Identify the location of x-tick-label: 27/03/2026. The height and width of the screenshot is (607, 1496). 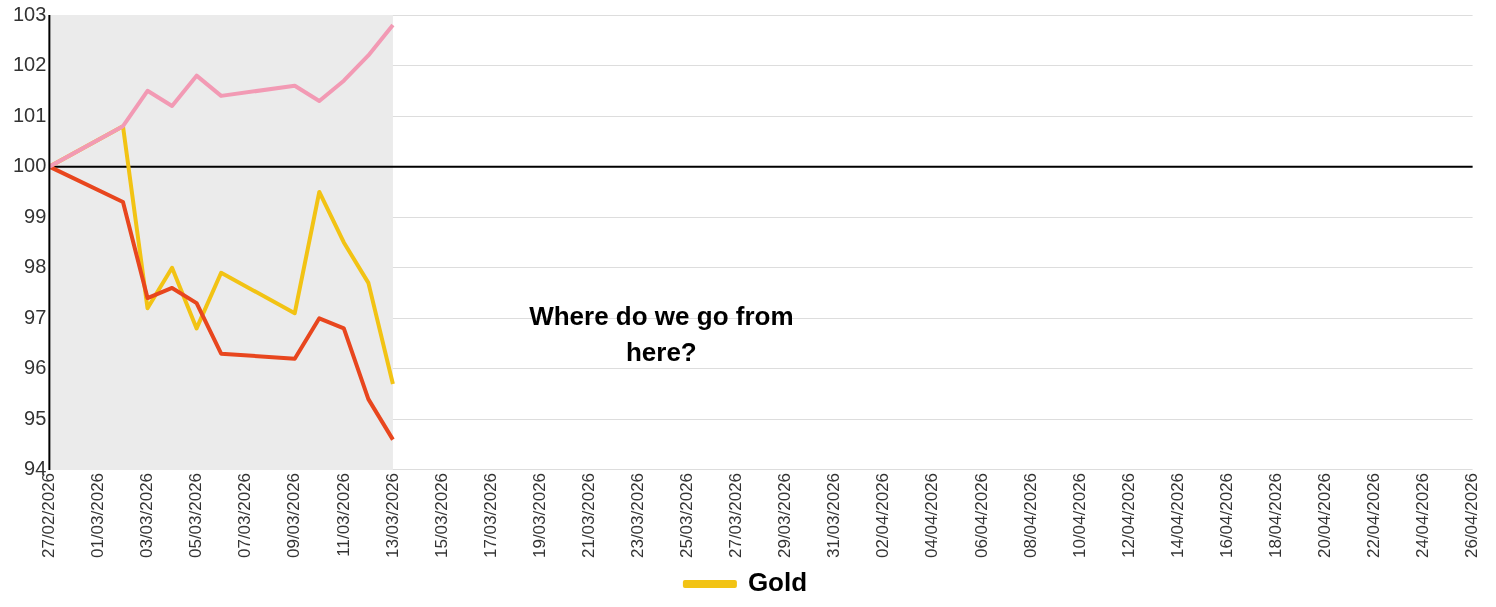
(736, 515).